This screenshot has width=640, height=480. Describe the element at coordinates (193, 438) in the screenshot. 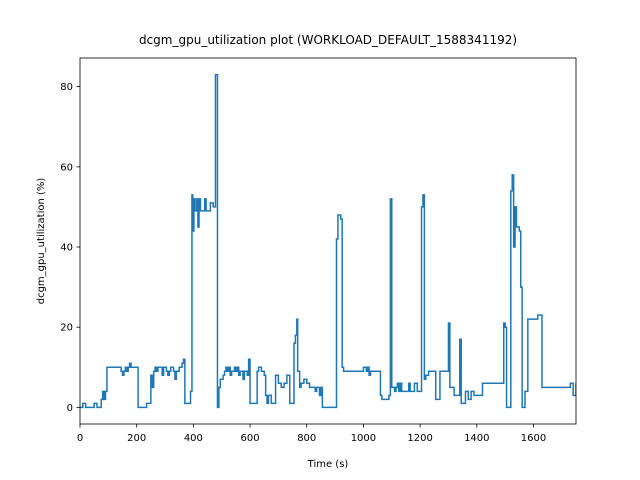

I see `x-tick-label: 400` at that location.